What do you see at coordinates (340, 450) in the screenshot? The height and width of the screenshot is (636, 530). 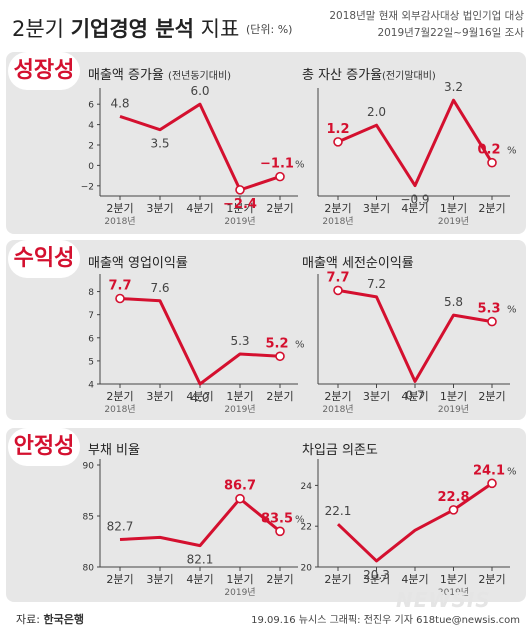 I see `chart-title-borrowing-dependency: 차입금 의존도` at bounding box center [340, 450].